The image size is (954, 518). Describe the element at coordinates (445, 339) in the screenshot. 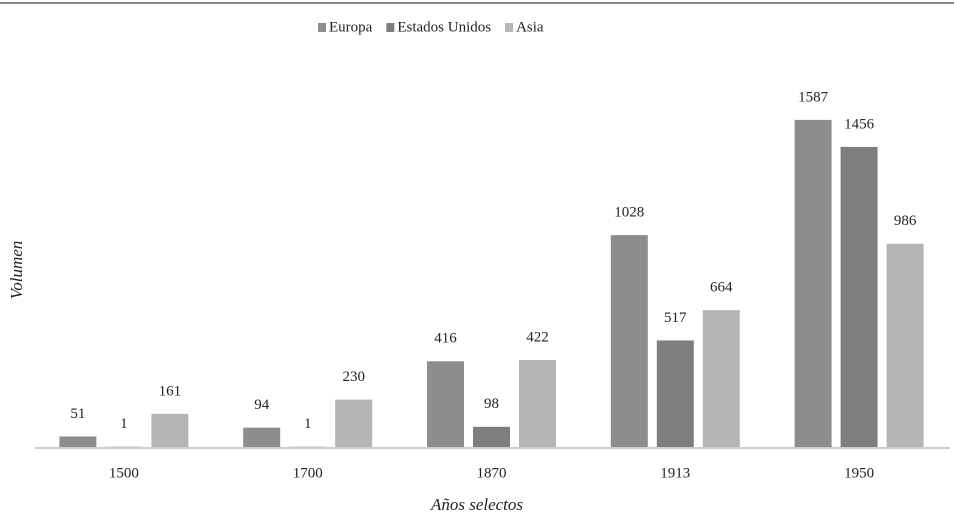

I see `data-label: 416` at that location.